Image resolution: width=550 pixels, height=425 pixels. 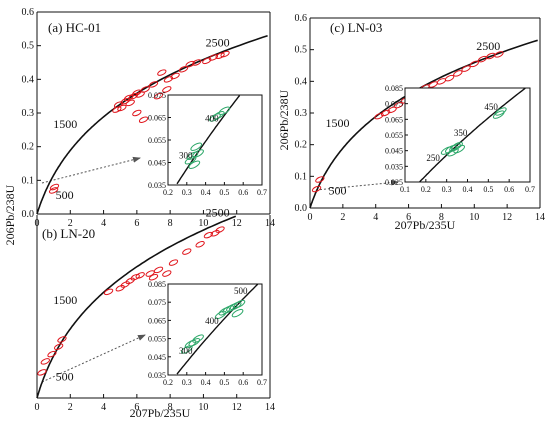 What do you see at coordinates (375, 217) in the screenshot?
I see `x-tick-label: 4` at bounding box center [375, 217].